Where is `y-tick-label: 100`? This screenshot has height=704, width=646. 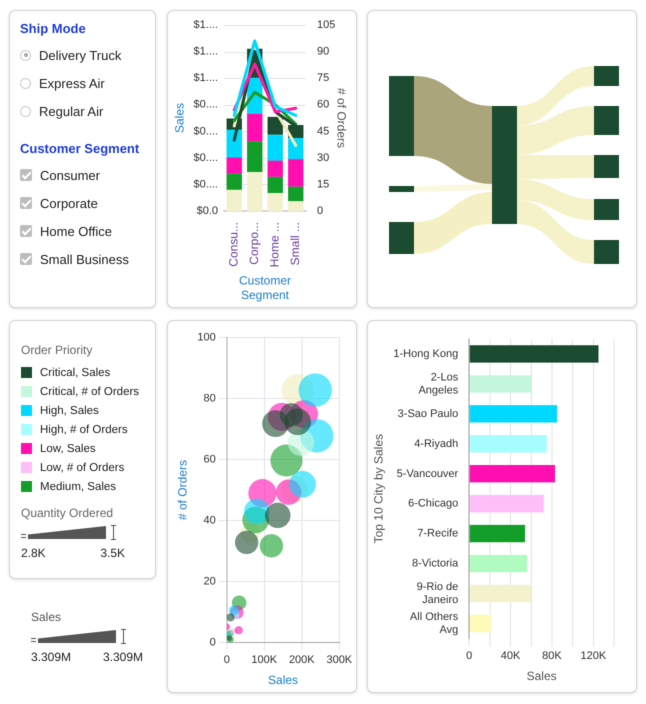
y-tick-label: 100 is located at coordinates (206, 338).